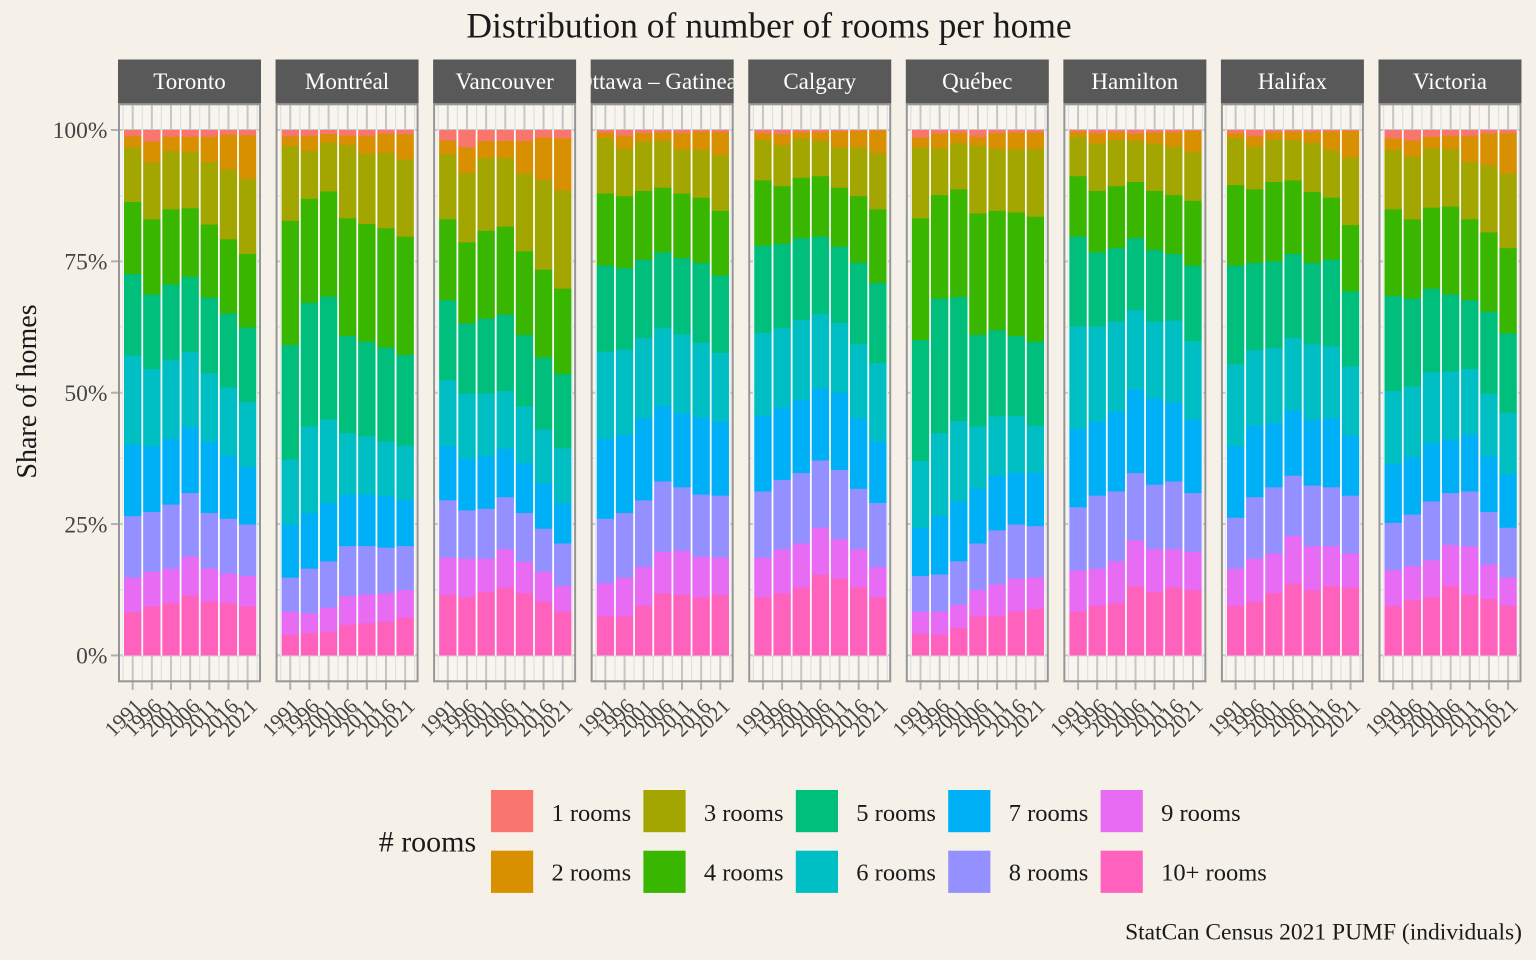 The height and width of the screenshot is (960, 1536). What do you see at coordinates (27, 391) in the screenshot?
I see `svg-text: Share of homes` at bounding box center [27, 391].